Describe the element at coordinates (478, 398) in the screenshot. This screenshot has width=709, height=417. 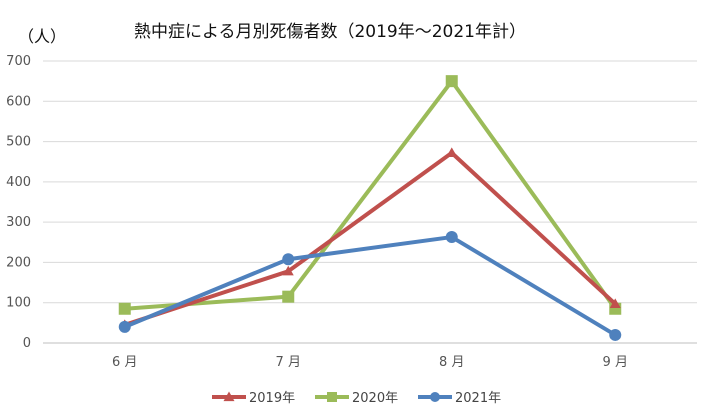
I see `legend-label: 2021年` at that location.